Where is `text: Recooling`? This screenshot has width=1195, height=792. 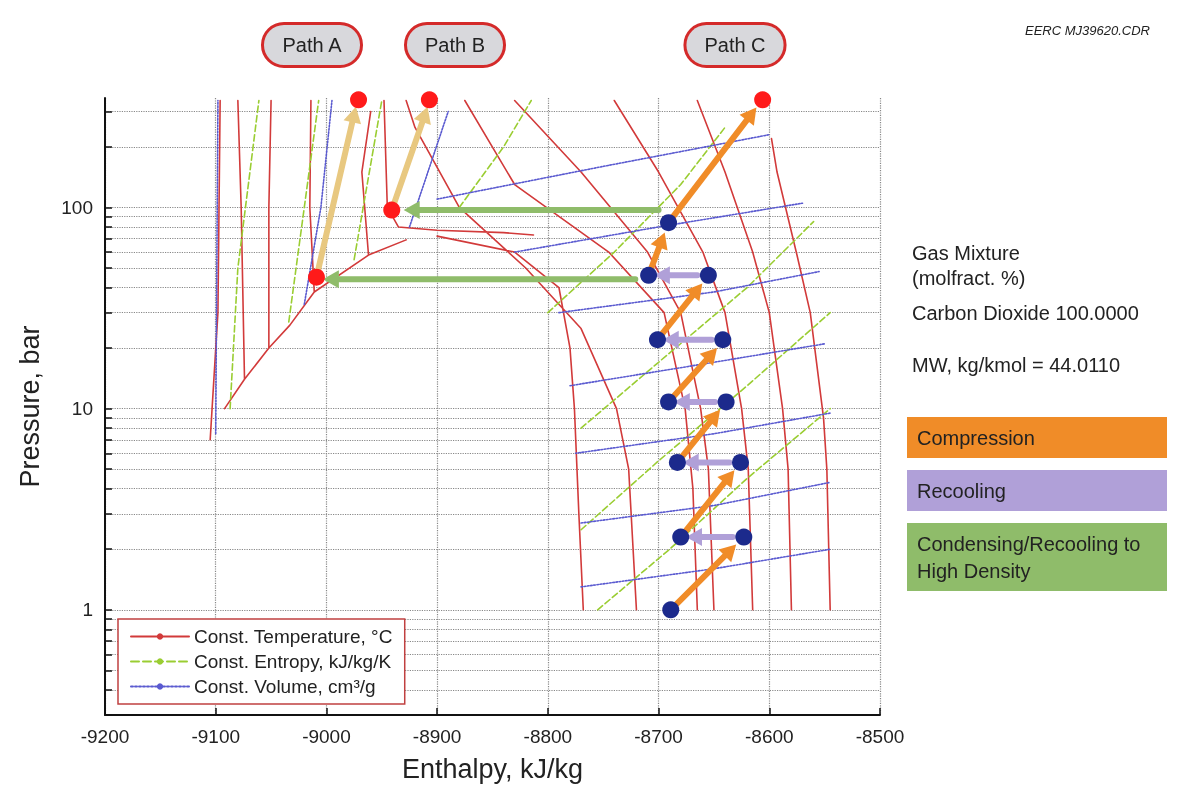
text: Recooling is located at coordinates (961, 490).